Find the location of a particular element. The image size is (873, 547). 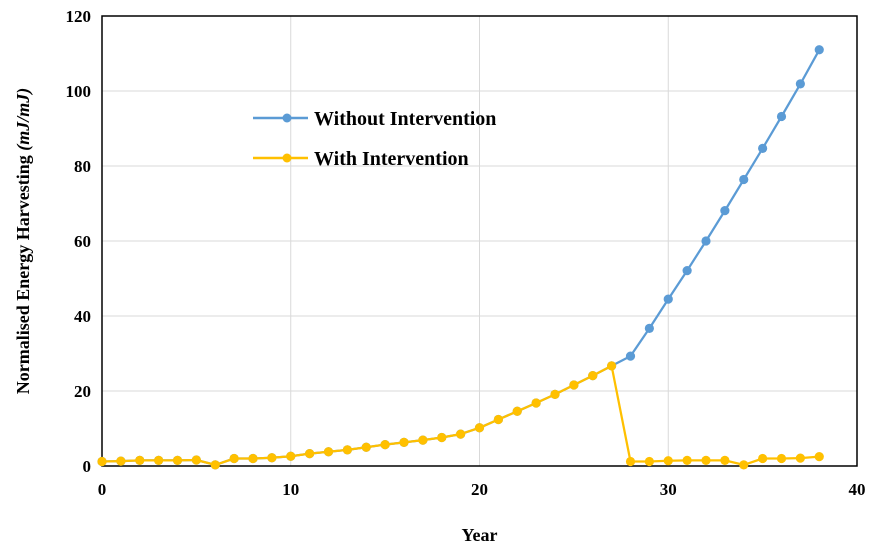

legend: Without Intervention With Intervention is located at coordinates (374, 139).